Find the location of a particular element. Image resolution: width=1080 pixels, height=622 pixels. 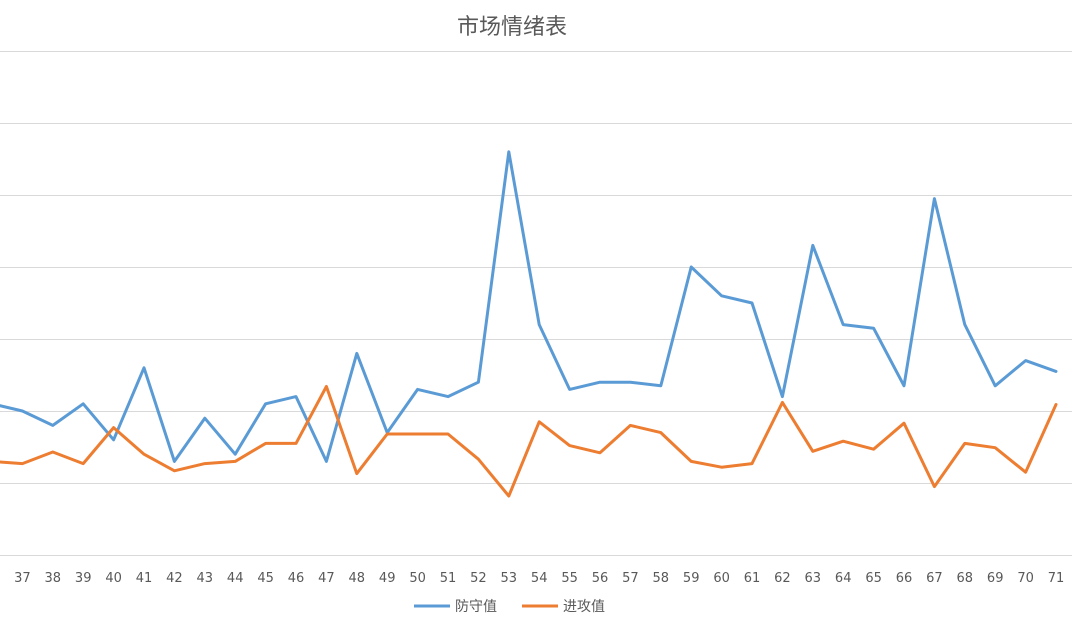

x-tick-label: 45 is located at coordinates (265, 578).